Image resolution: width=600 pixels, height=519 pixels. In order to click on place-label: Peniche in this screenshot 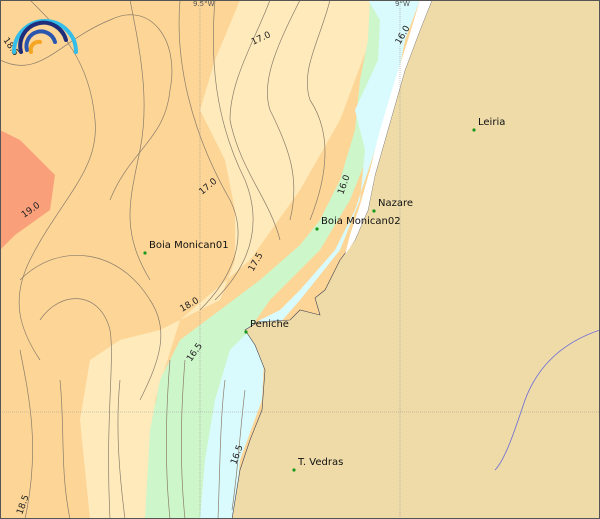, I will do `click(269, 324)`.